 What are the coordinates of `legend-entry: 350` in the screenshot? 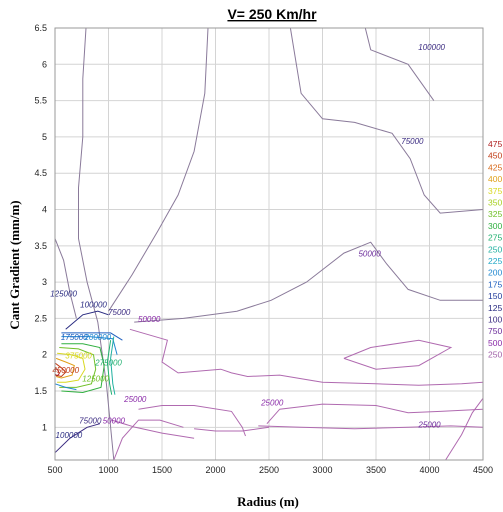 It's located at (495, 203).